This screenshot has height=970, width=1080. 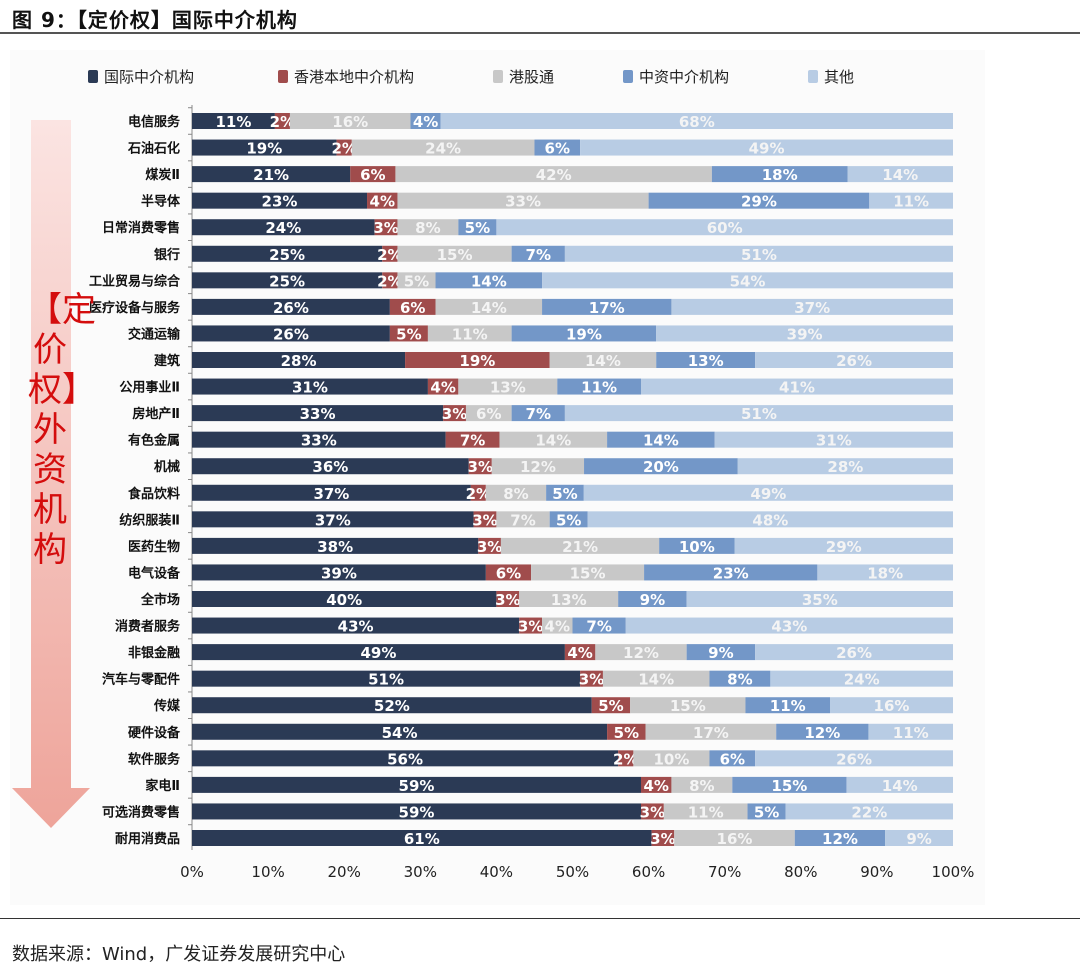 I want to click on legend-label: 其他, so click(x=839, y=77).